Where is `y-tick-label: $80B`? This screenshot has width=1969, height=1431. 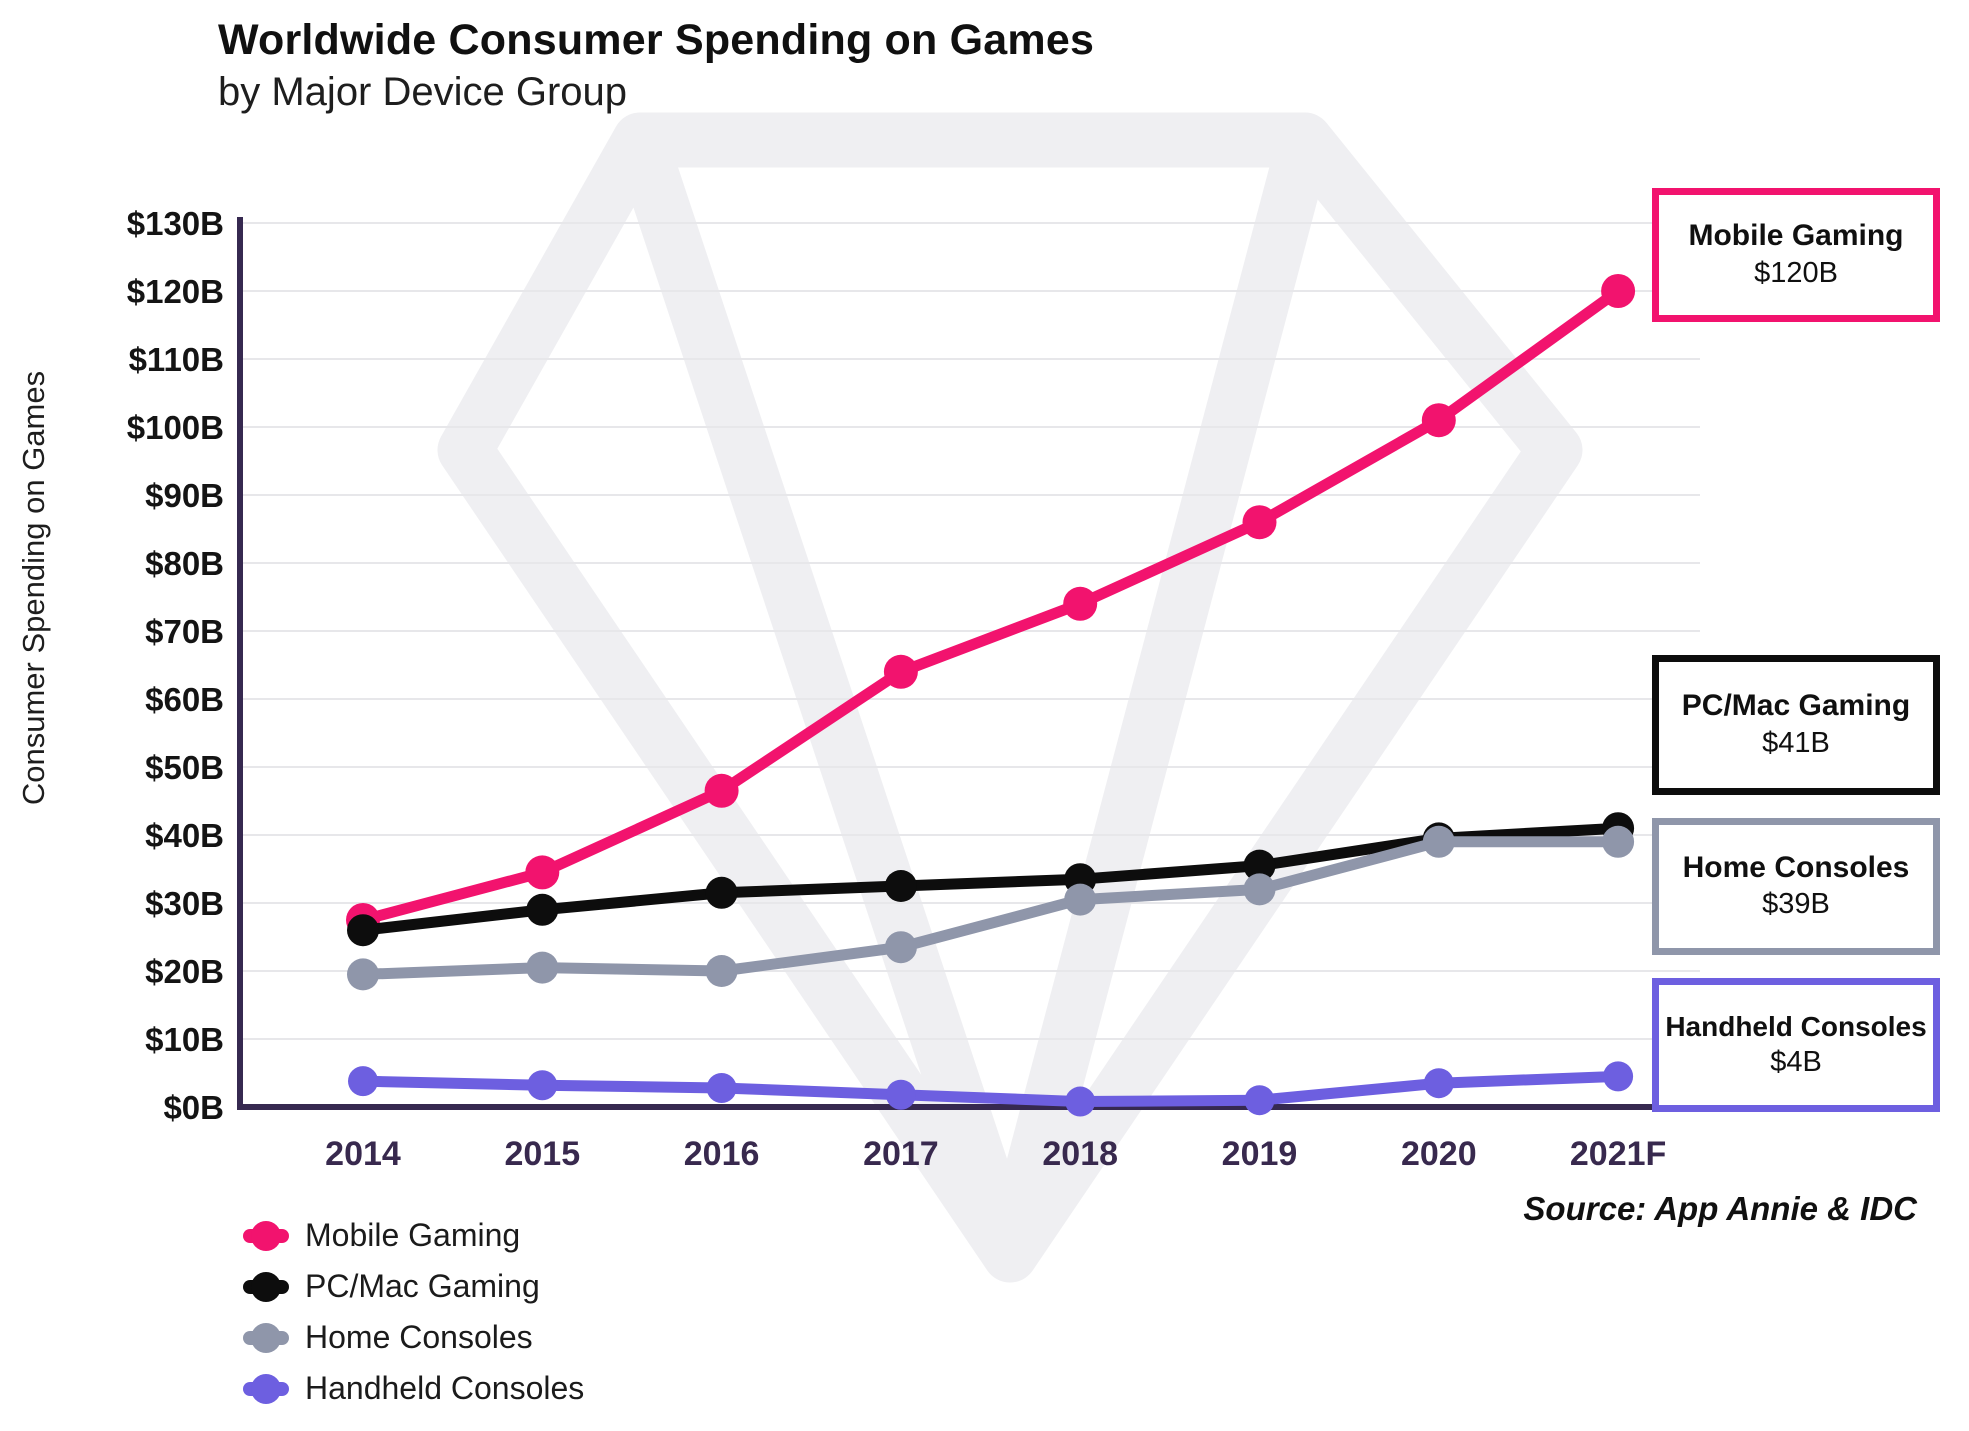
y-tick-label: $80B is located at coordinates (184, 563).